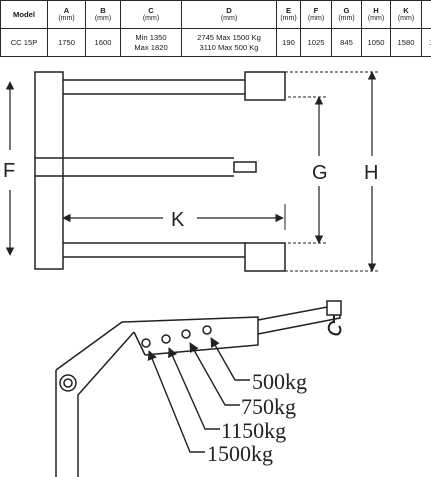  Describe the element at coordinates (334, 308) in the screenshot. I see `hook-bracket` at that location.